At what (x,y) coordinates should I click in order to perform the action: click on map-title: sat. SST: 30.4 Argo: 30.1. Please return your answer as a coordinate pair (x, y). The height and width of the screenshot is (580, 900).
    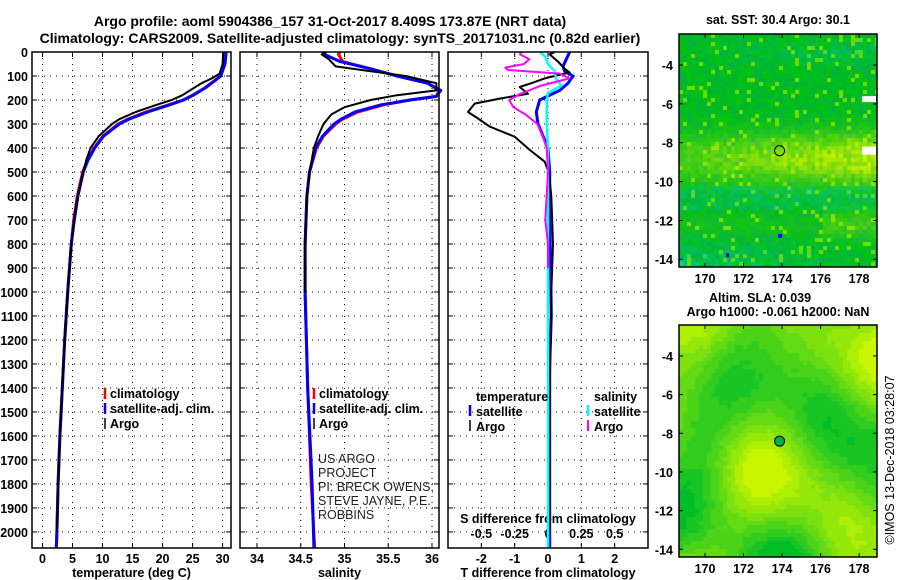
    Looking at the image, I should click on (778, 20).